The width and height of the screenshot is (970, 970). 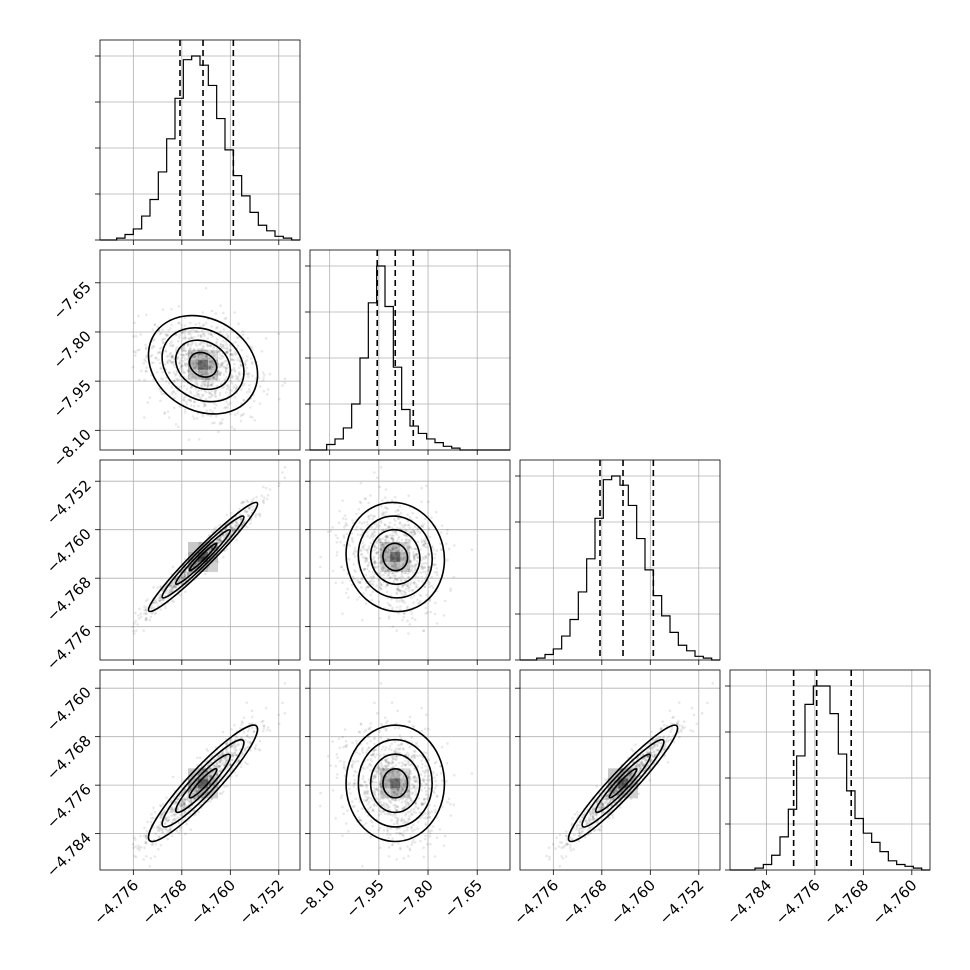 I want to click on histogram-step, so click(x=410, y=358).